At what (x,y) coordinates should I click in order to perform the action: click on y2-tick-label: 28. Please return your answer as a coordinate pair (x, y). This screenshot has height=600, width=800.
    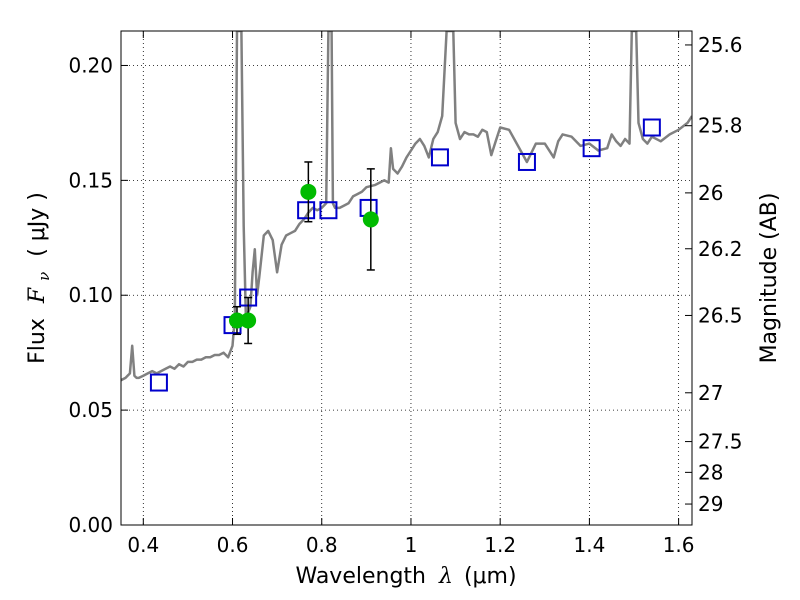
    Looking at the image, I should click on (710, 472).